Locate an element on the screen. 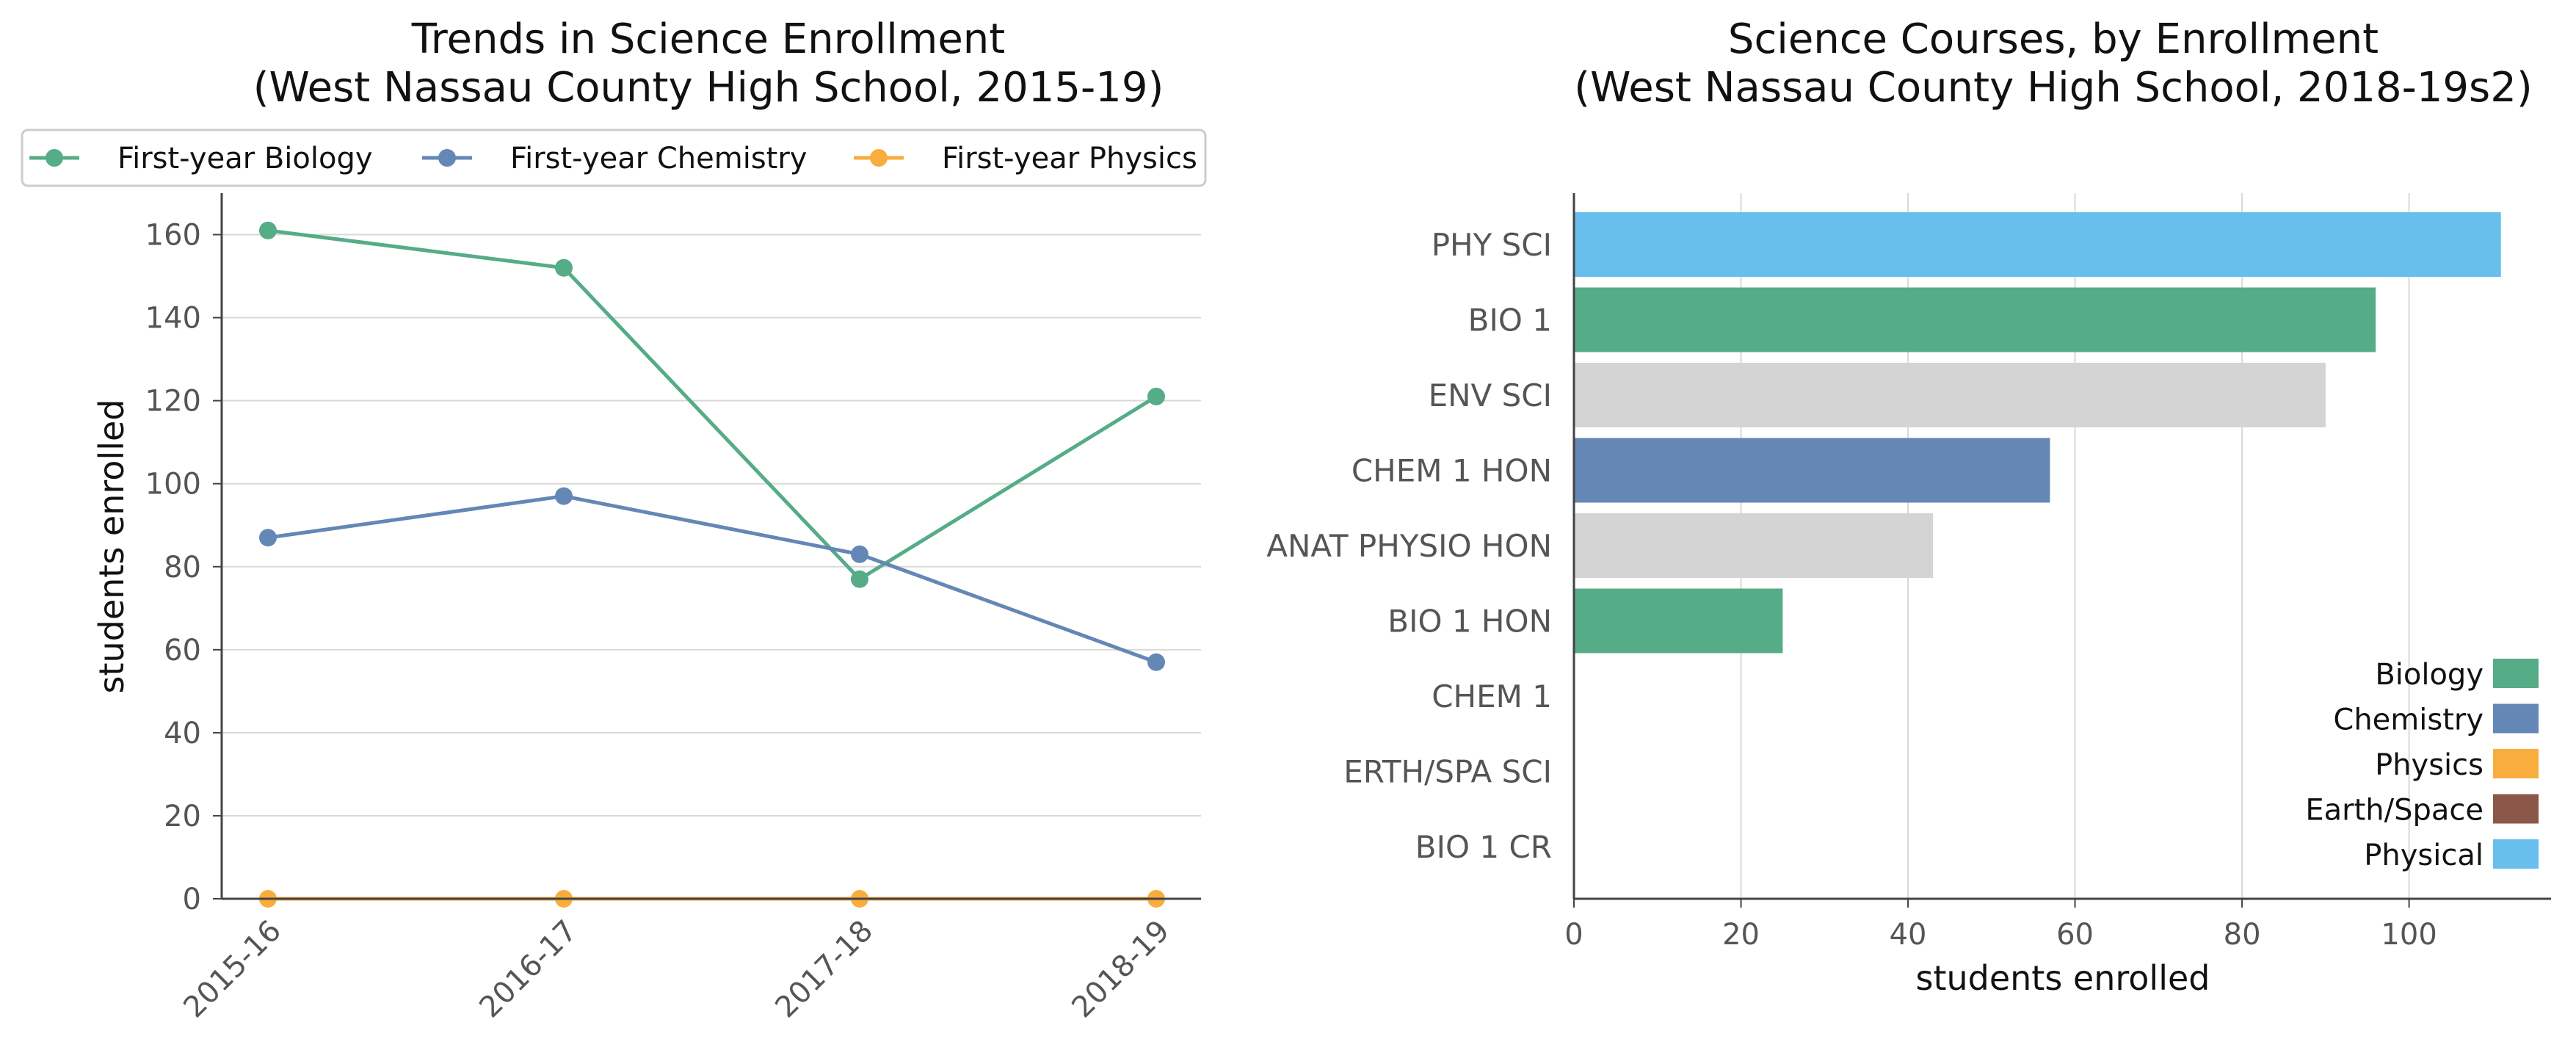 This screenshot has height=1064, width=2576. line-chart-title: Trends in Science Enrollment is located at coordinates (708, 39).